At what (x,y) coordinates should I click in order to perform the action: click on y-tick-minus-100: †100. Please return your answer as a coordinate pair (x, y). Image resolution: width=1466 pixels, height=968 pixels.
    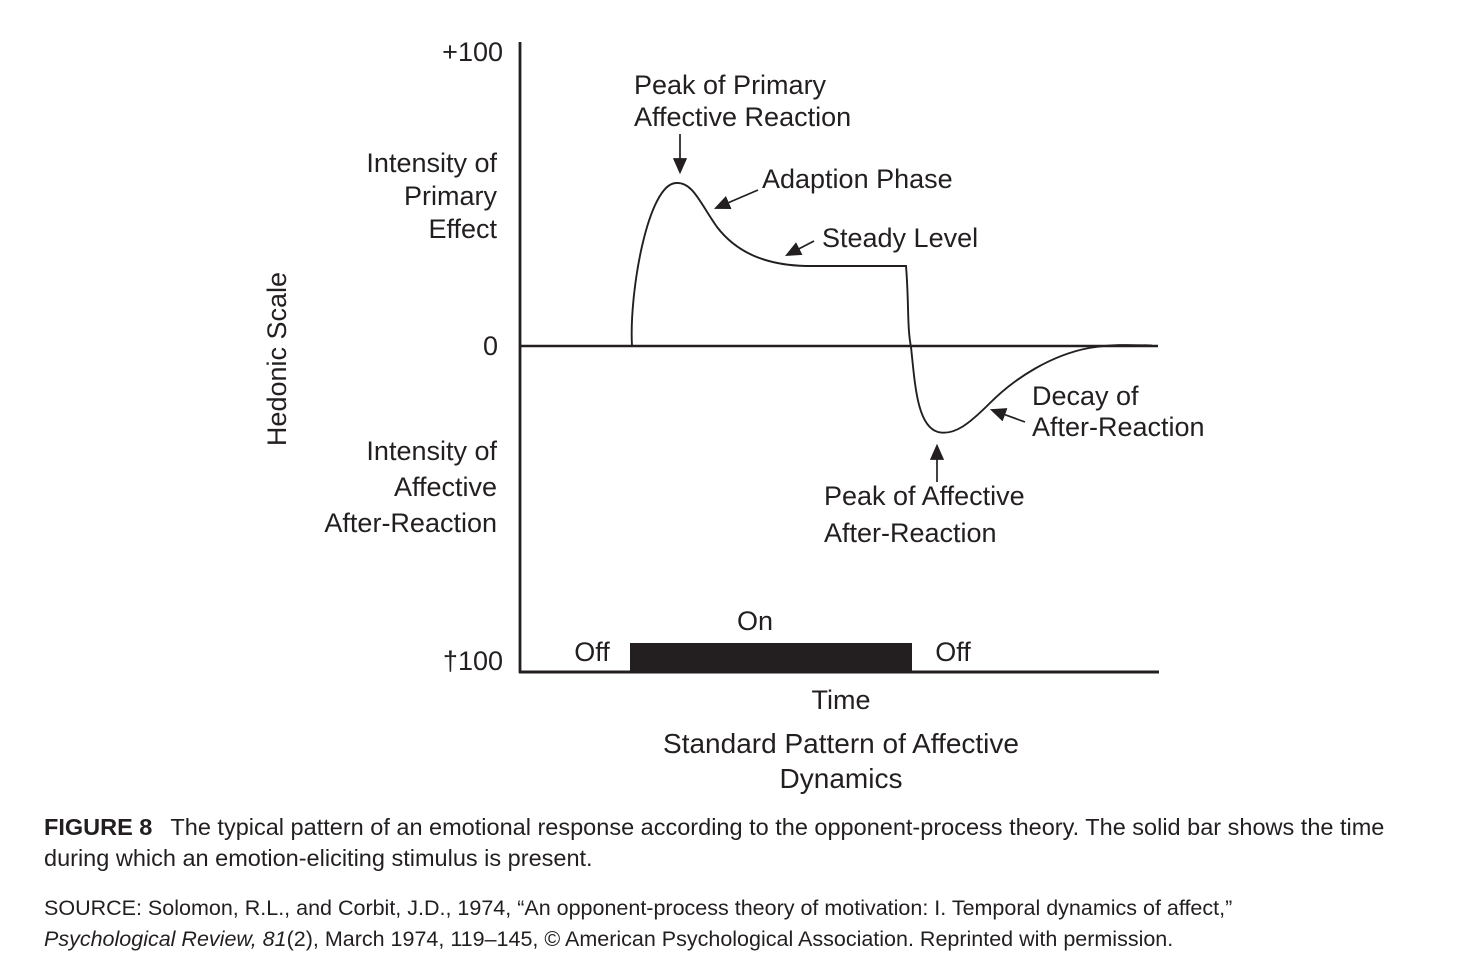
    Looking at the image, I should click on (472, 661).